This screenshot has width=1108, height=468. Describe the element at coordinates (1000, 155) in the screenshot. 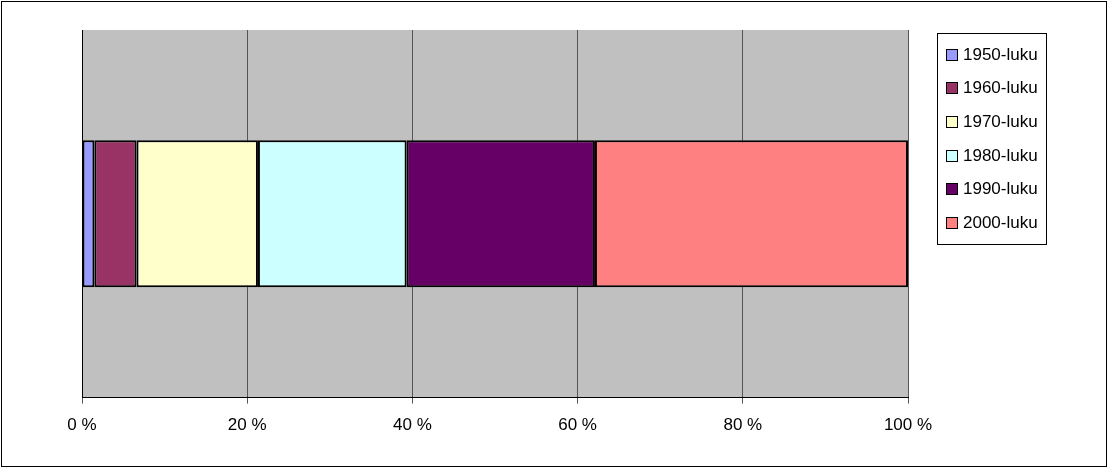

I see `legend-label: 1980-luku` at that location.